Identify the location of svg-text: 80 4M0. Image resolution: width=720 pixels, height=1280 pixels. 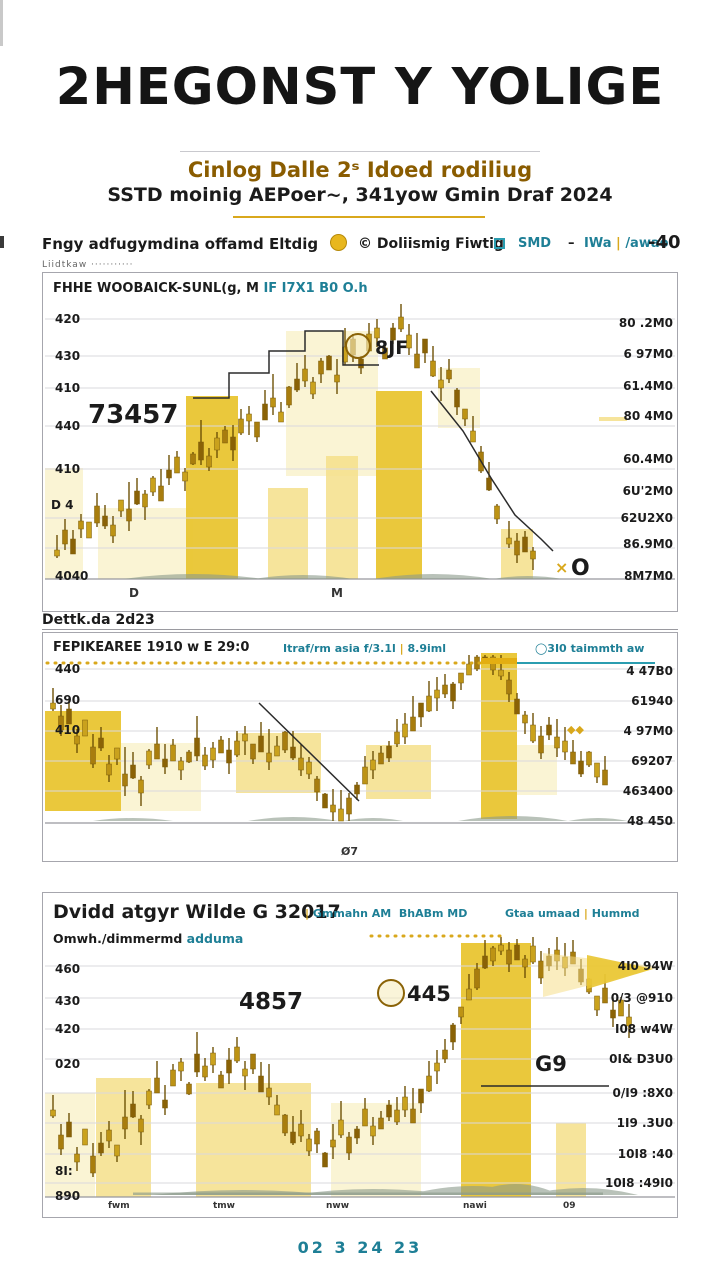
(648, 416).